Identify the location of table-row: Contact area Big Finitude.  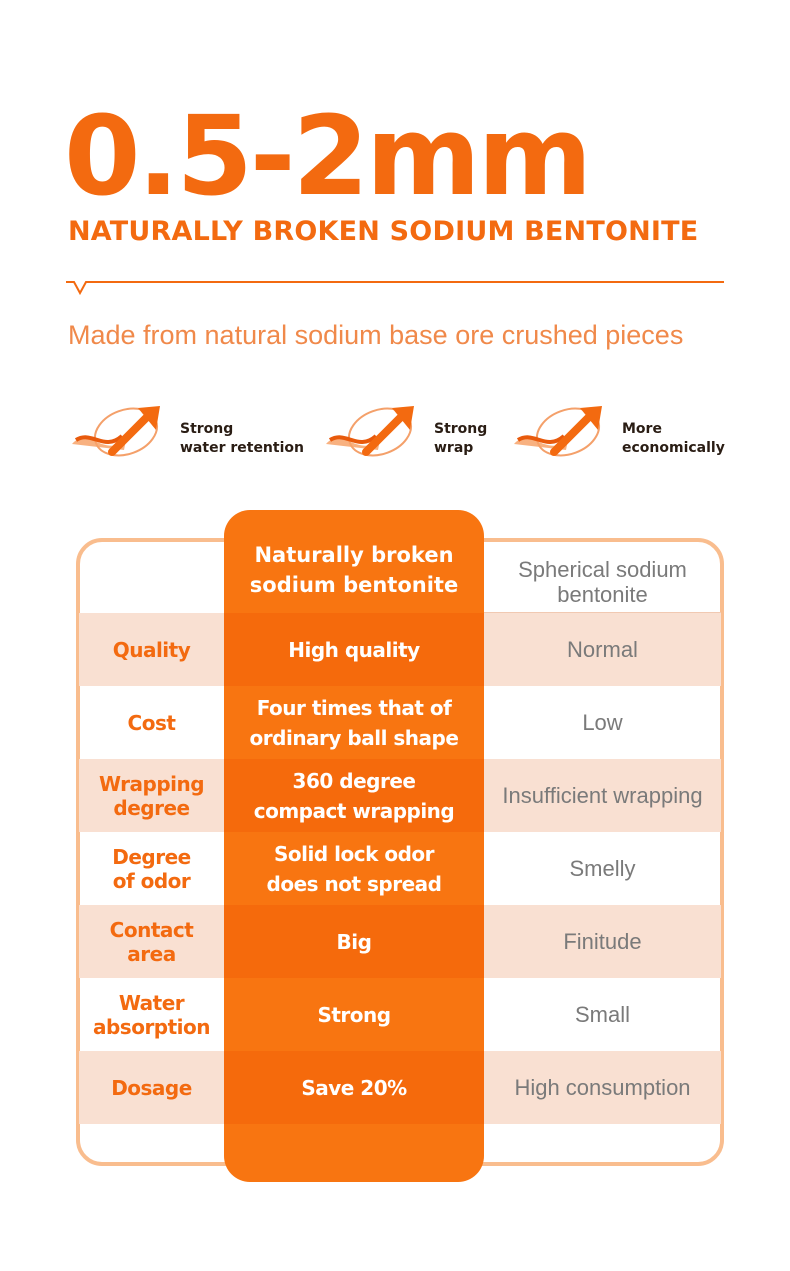
(400, 941).